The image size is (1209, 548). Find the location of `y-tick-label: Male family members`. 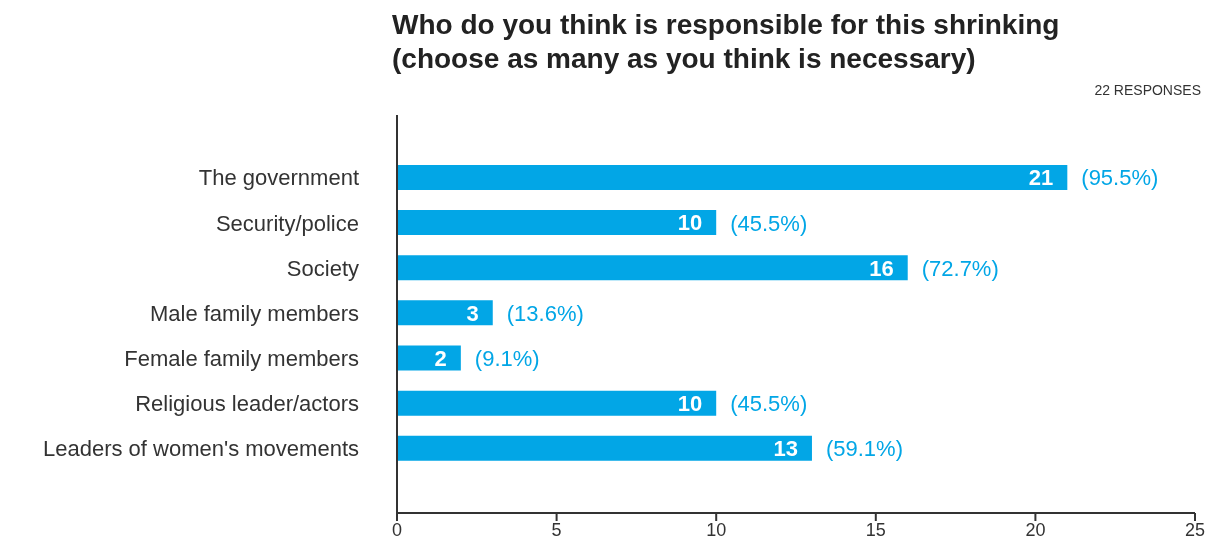

y-tick-label: Male family members is located at coordinates (254, 313).